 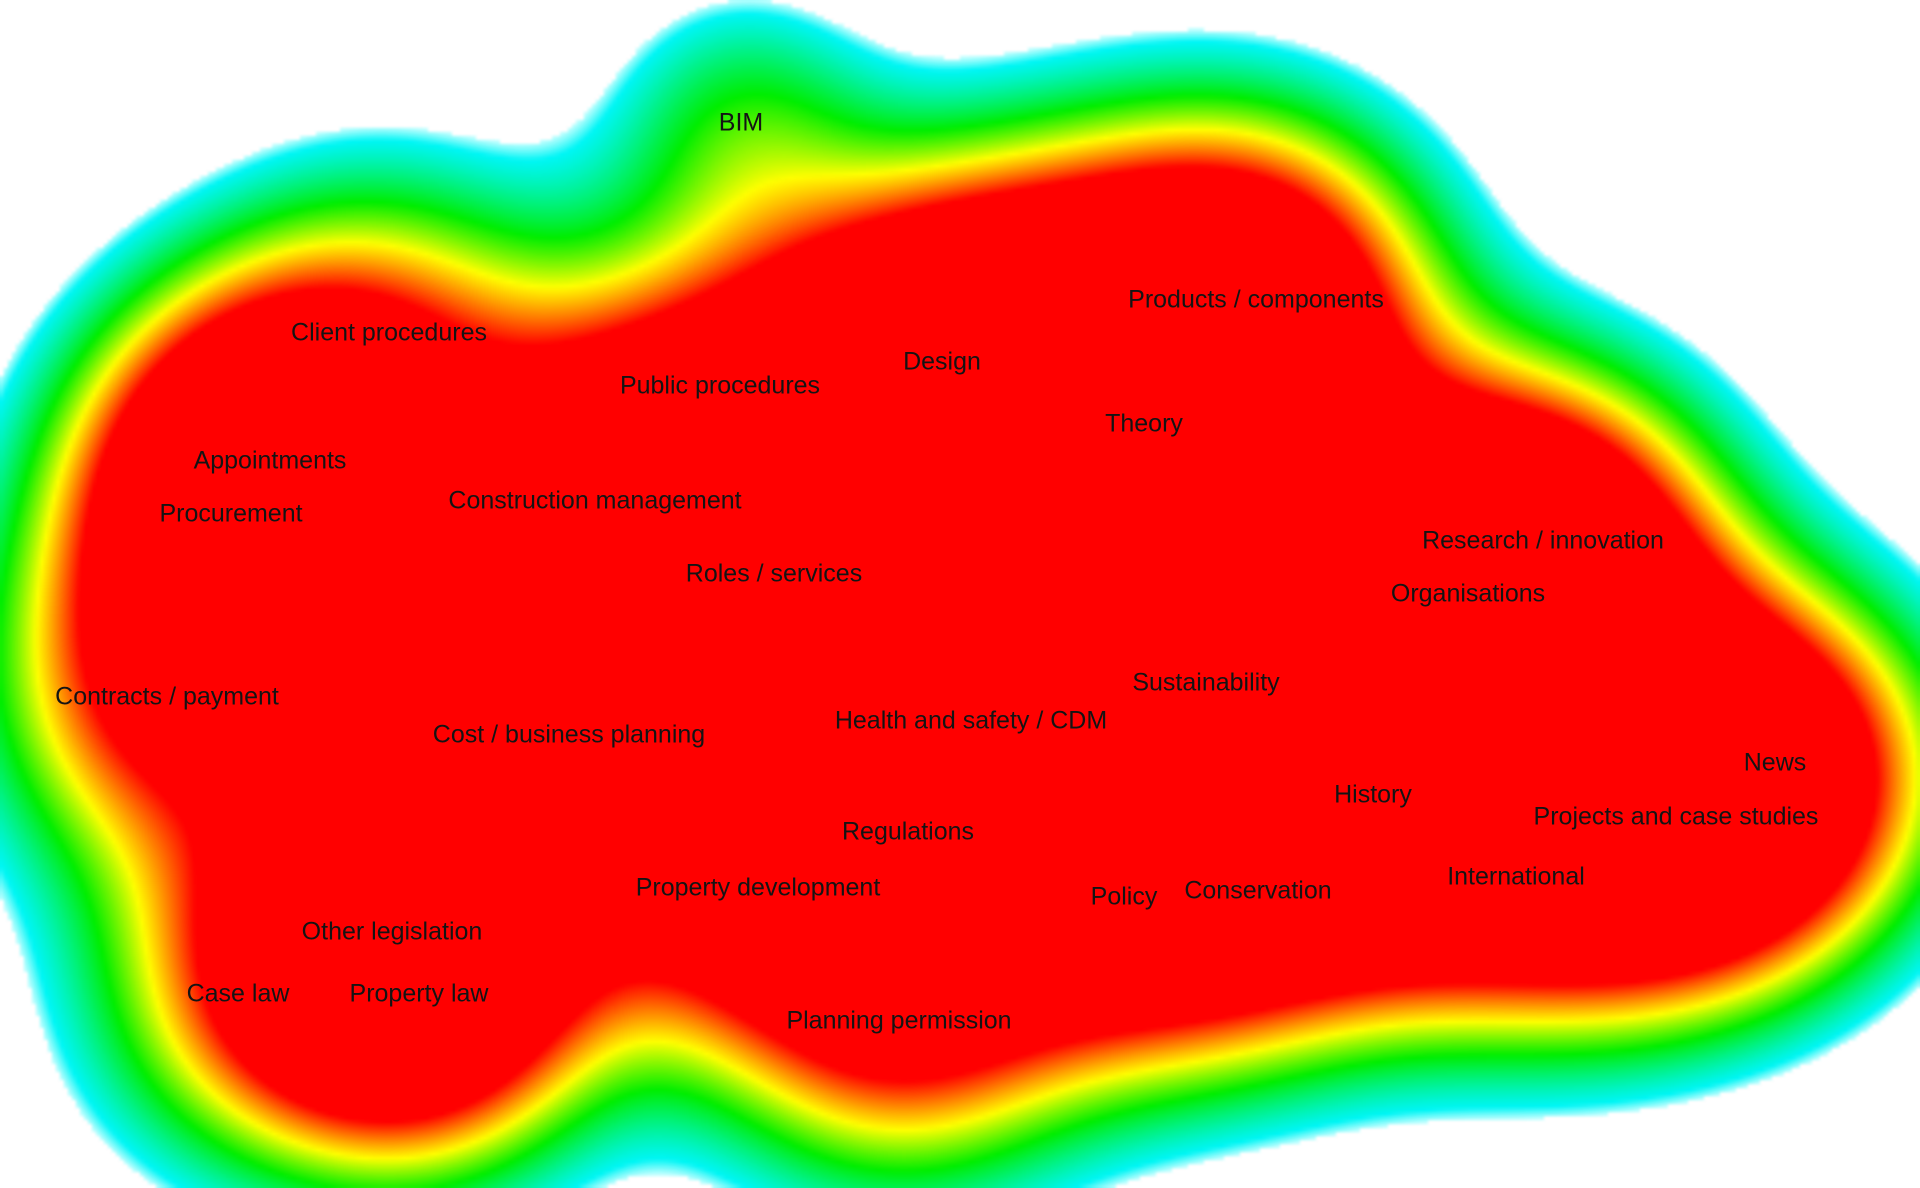 I want to click on term-bim: BIM, so click(x=741, y=122).